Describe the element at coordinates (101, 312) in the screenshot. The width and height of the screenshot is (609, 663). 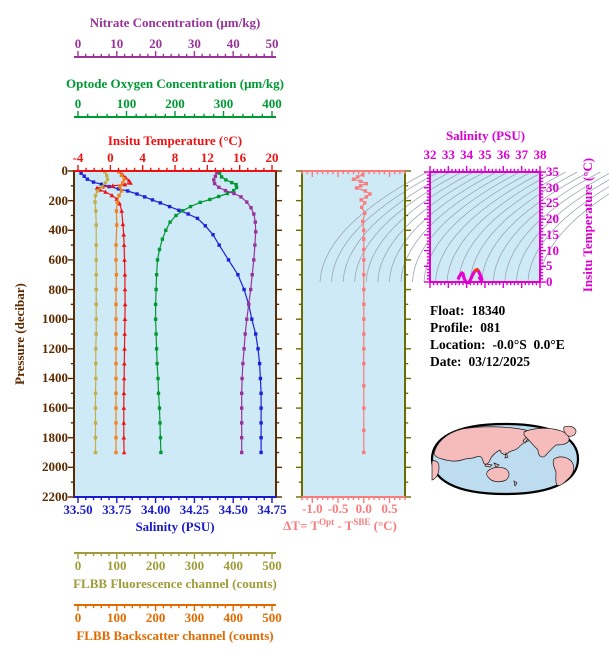
I see `series-fluorescence` at that location.